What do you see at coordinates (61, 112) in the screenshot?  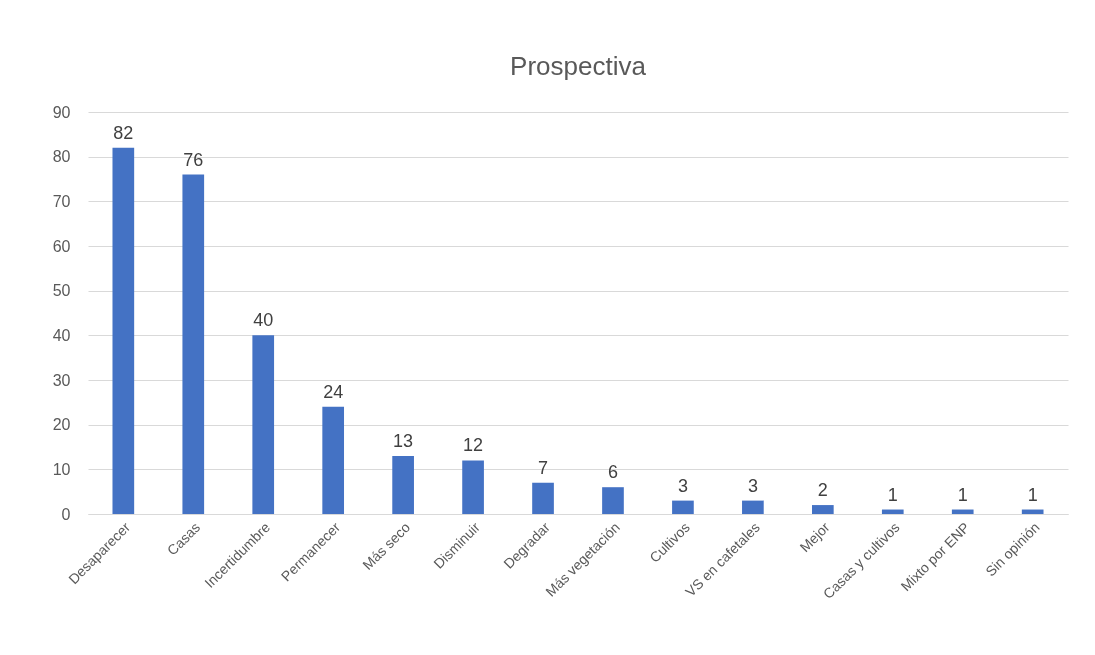 I see `y-tick-label: 90` at bounding box center [61, 112].